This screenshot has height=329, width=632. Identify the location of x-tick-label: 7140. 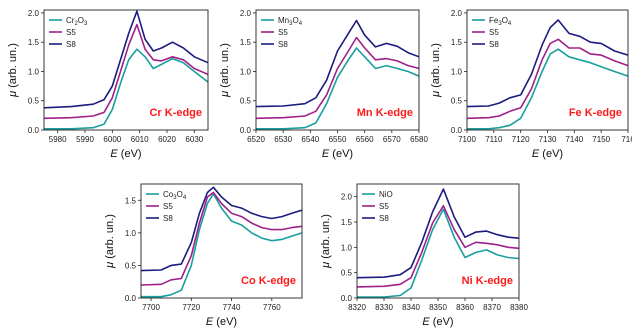
(574, 139).